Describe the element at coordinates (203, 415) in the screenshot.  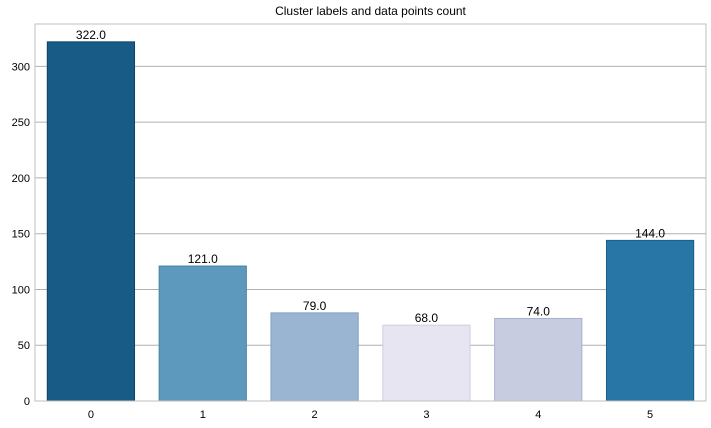
I see `x-tick-label: 1` at that location.